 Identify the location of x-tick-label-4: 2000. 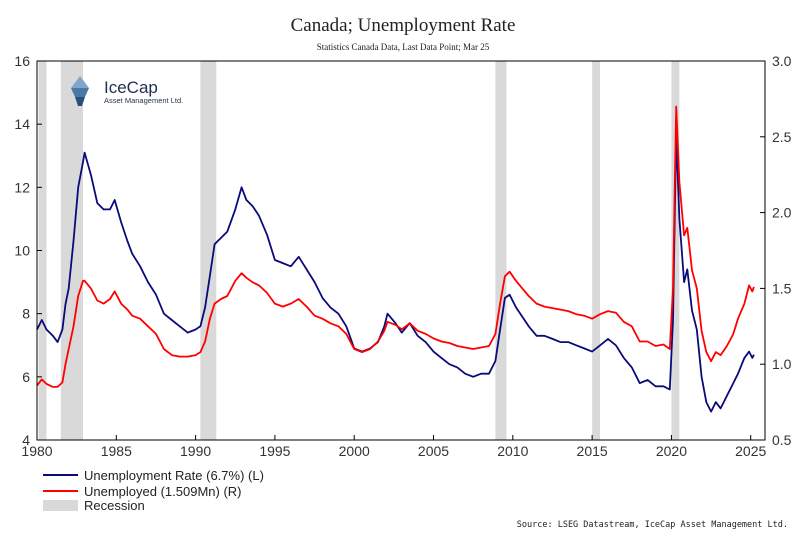
(354, 451).